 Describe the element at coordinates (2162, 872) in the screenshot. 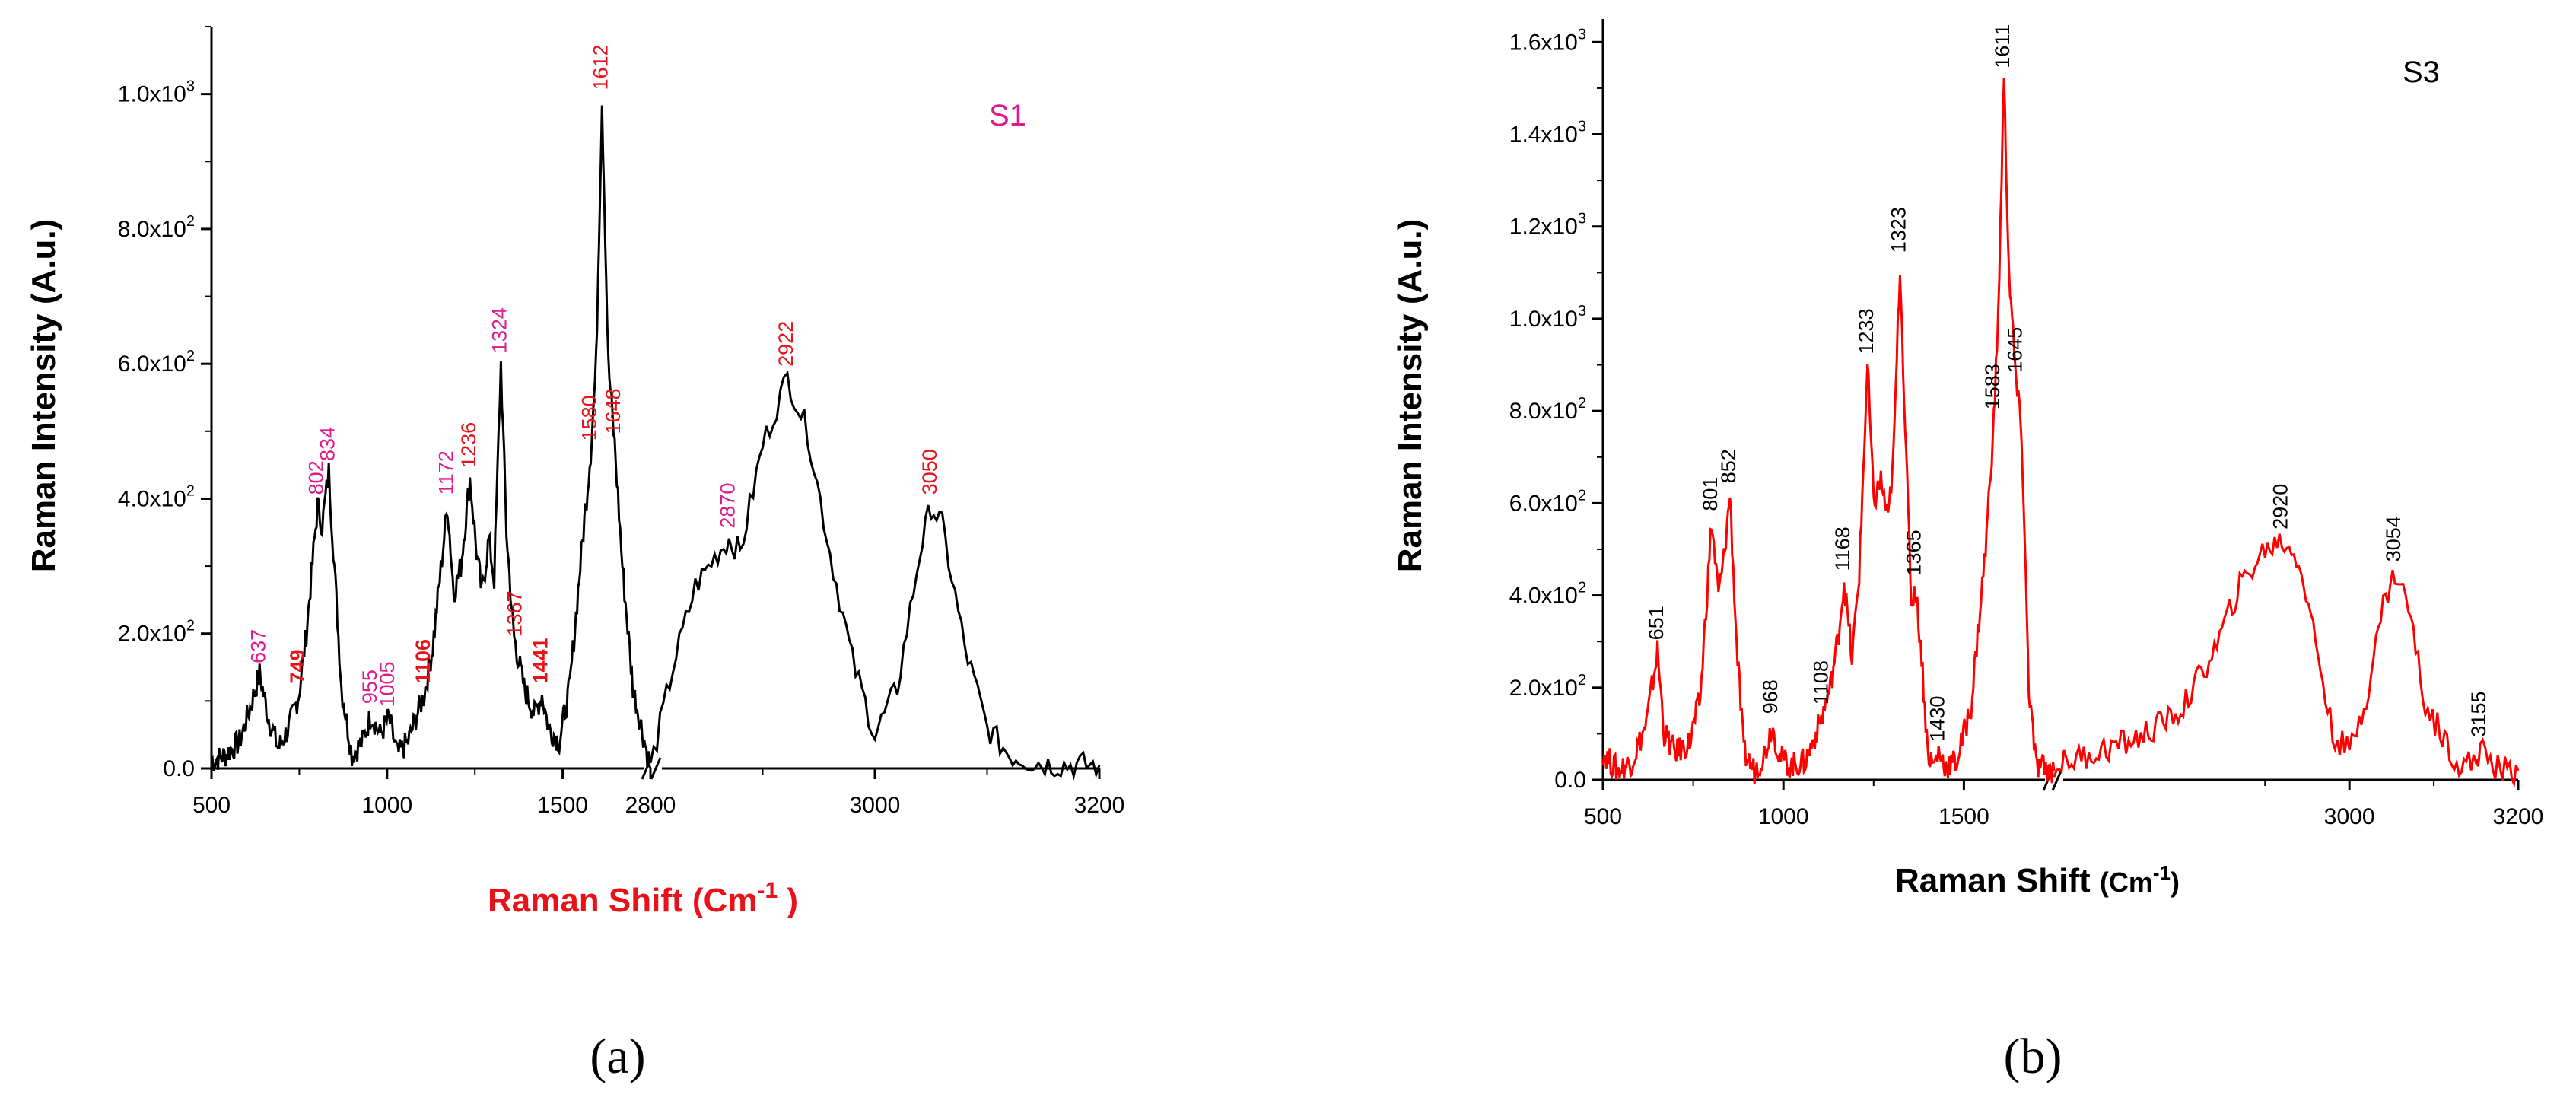

I see `panel-b-x-axis-label-sup: -1` at that location.